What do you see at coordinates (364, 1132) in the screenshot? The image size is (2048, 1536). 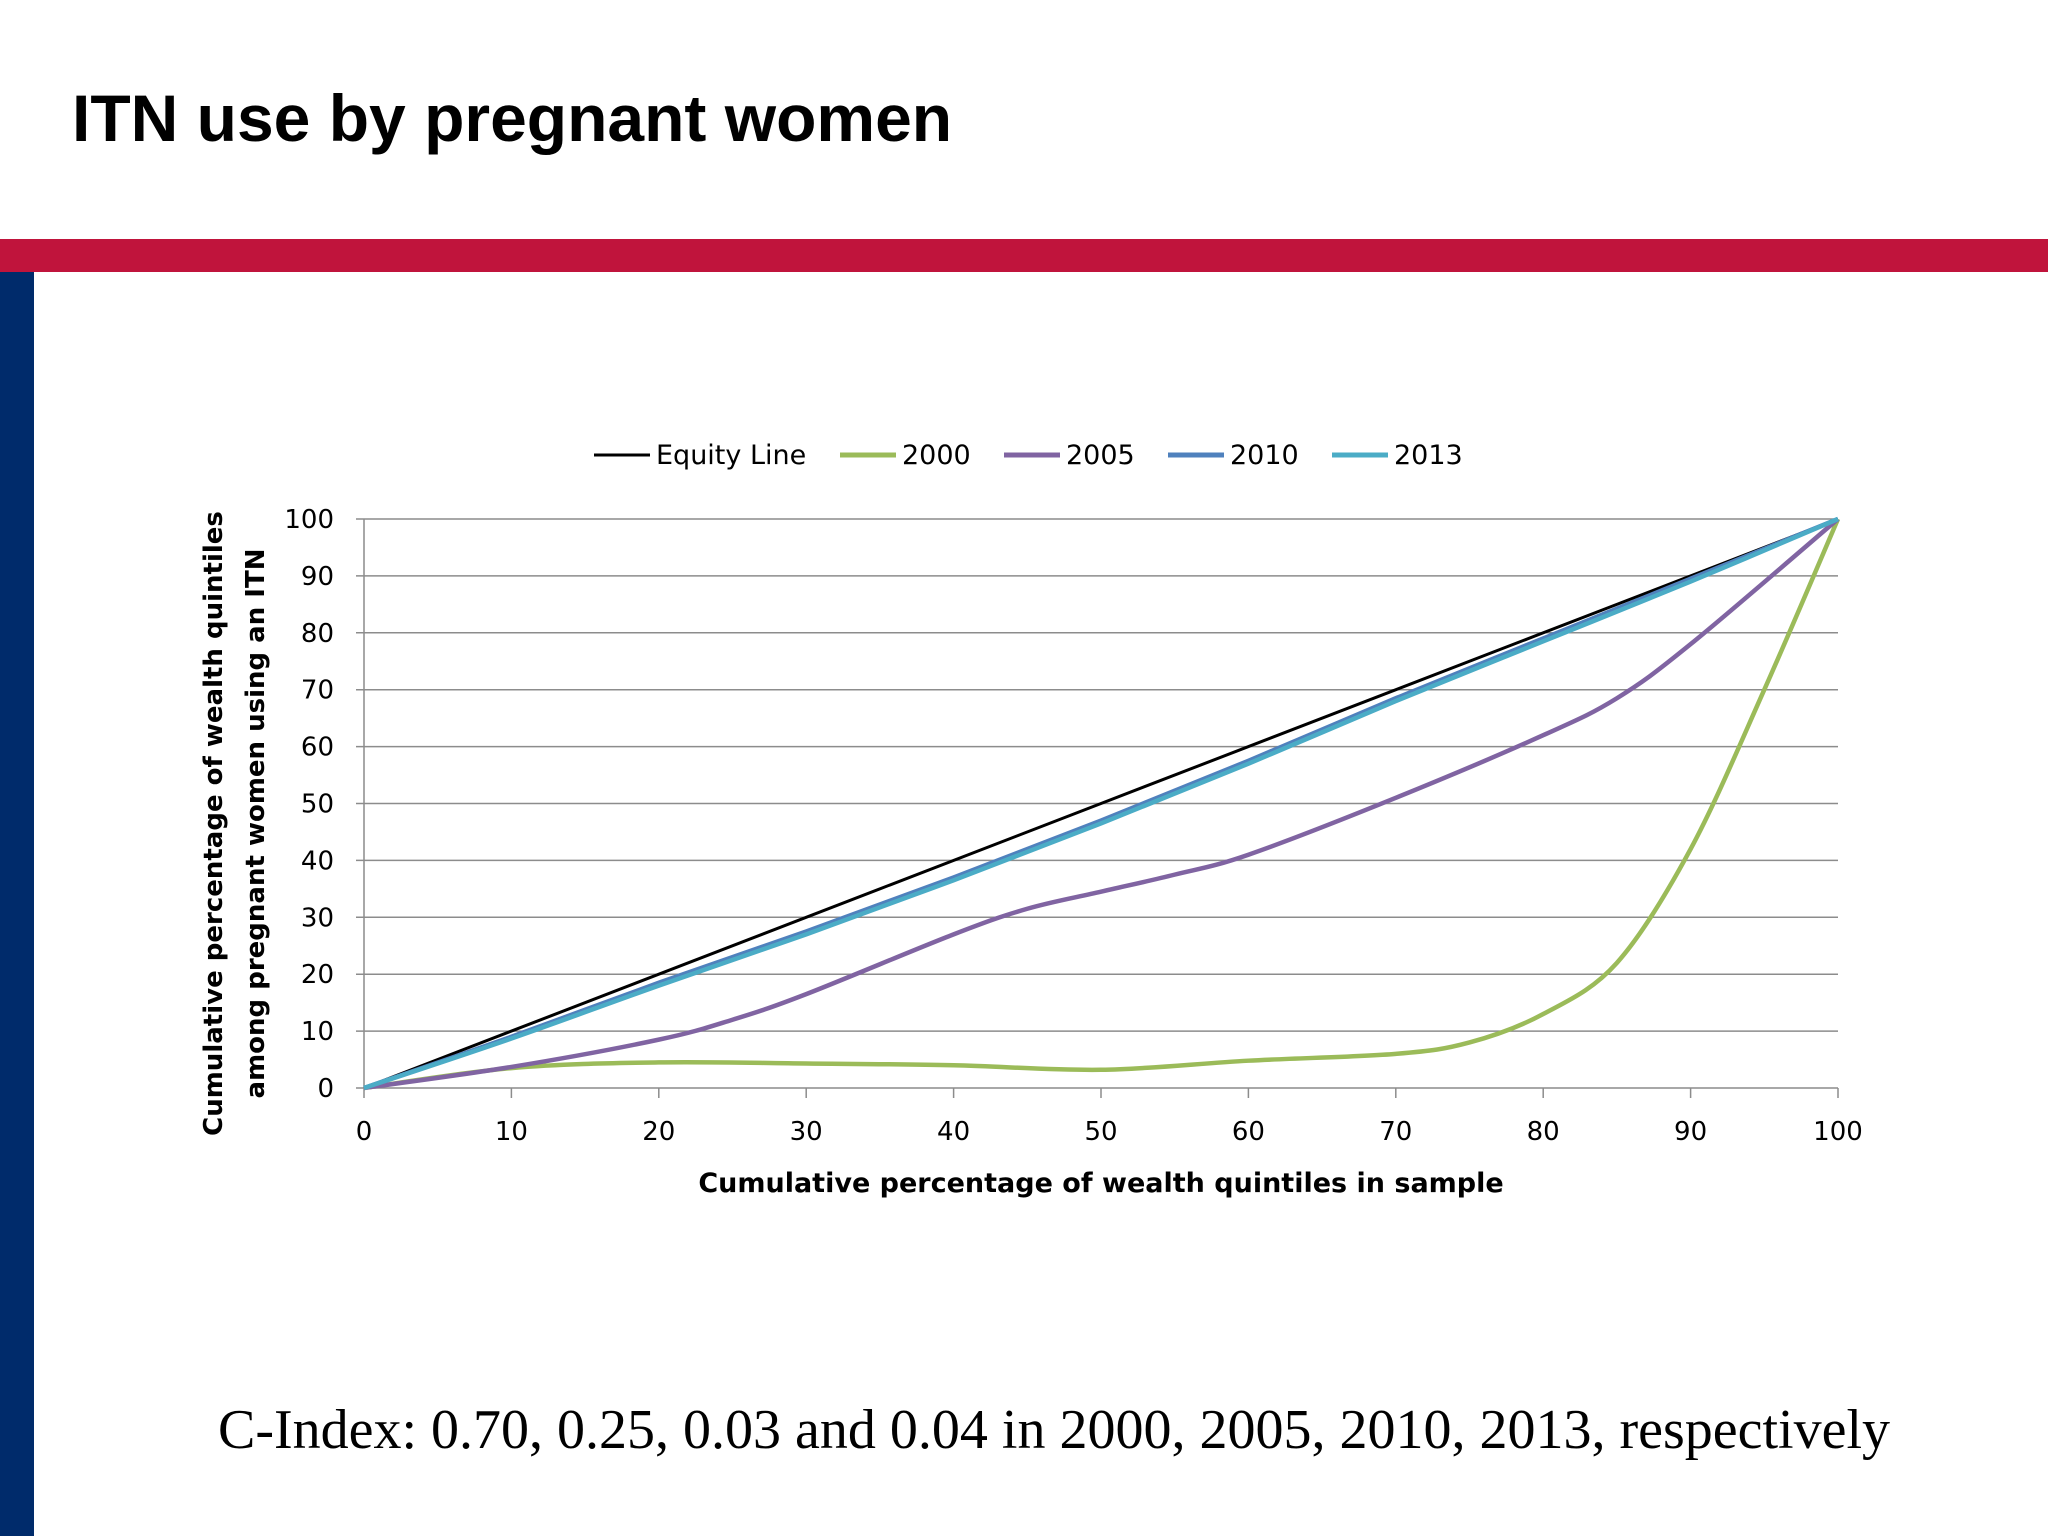 I see `x-tick-label: 0` at bounding box center [364, 1132].